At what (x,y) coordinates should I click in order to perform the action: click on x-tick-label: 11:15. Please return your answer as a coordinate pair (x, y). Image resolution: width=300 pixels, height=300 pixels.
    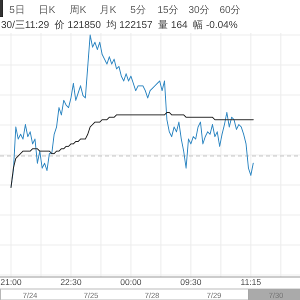
    Looking at the image, I should click on (251, 282).